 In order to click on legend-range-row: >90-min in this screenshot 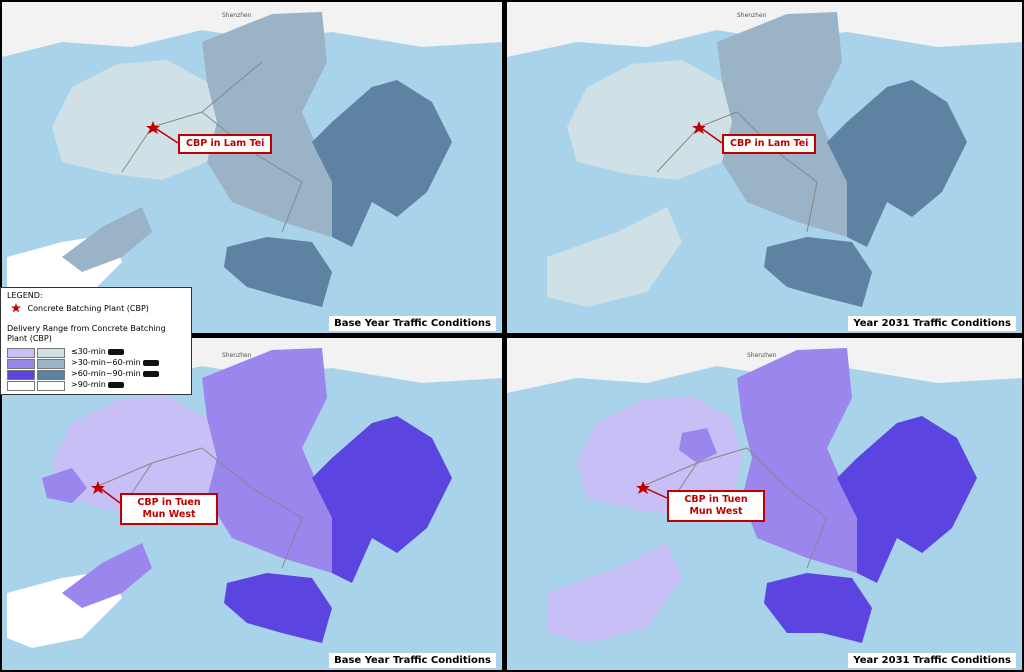, I will do `click(97, 384)`.